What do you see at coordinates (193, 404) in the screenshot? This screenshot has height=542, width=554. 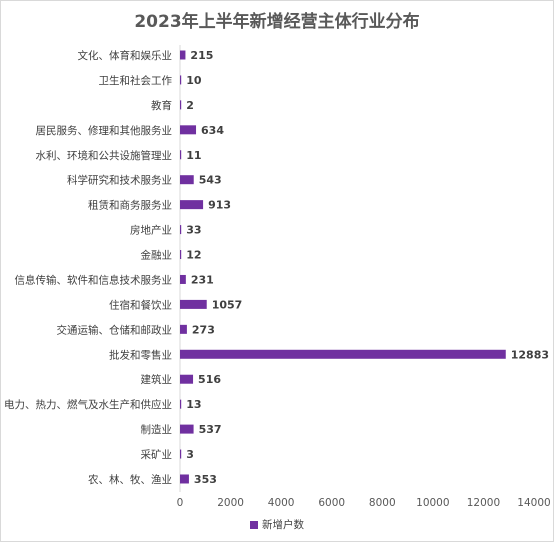 I see `data-label: 13` at bounding box center [193, 404].